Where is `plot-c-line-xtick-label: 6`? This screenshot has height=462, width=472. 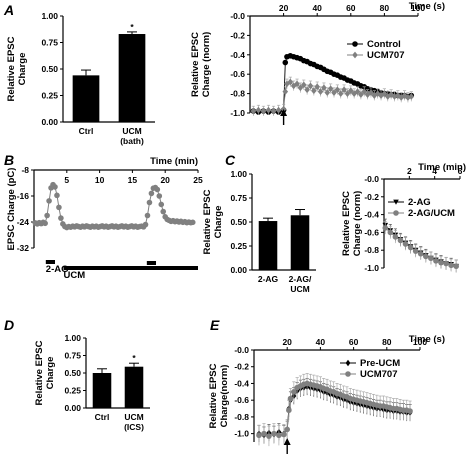
plot-c-line-xtick-label: 6 is located at coordinates (460, 171).